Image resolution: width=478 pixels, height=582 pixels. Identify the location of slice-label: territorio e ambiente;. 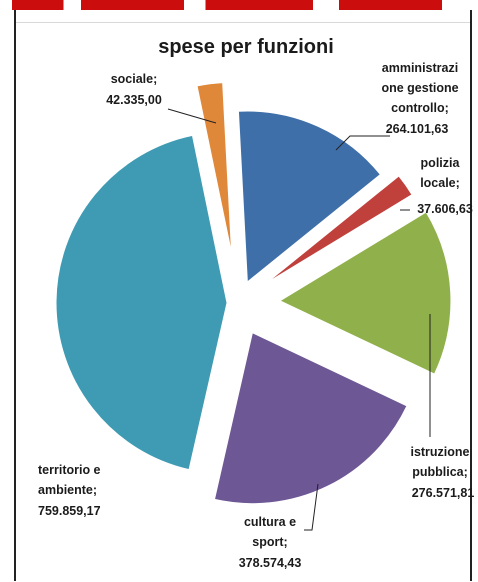
(69, 480).